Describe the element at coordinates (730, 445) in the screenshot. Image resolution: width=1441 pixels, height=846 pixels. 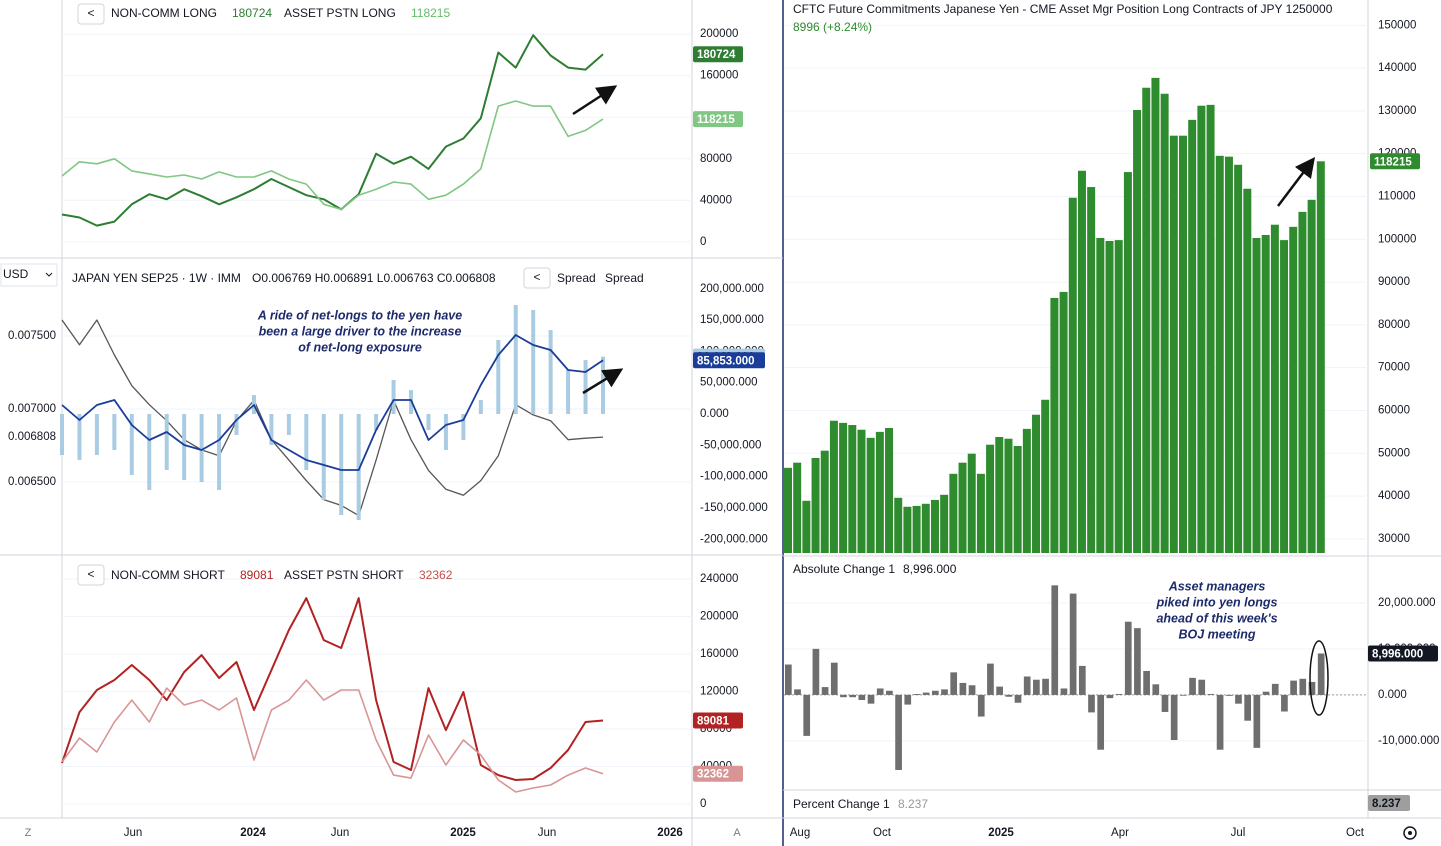
I see `y-tick-label: -50,000.000` at that location.